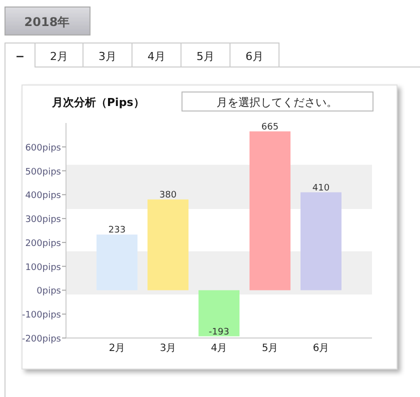  Describe the element at coordinates (59, 56) in the screenshot. I see `text: 2月` at that location.